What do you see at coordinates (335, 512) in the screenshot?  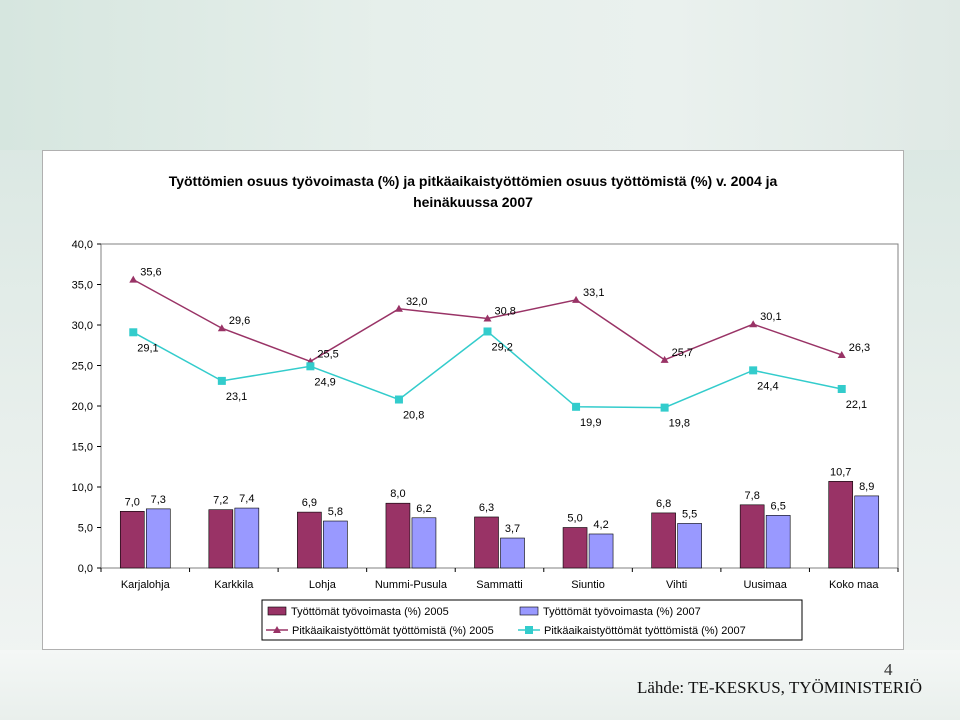 I see `bar-data-label: 5,8` at bounding box center [335, 512].